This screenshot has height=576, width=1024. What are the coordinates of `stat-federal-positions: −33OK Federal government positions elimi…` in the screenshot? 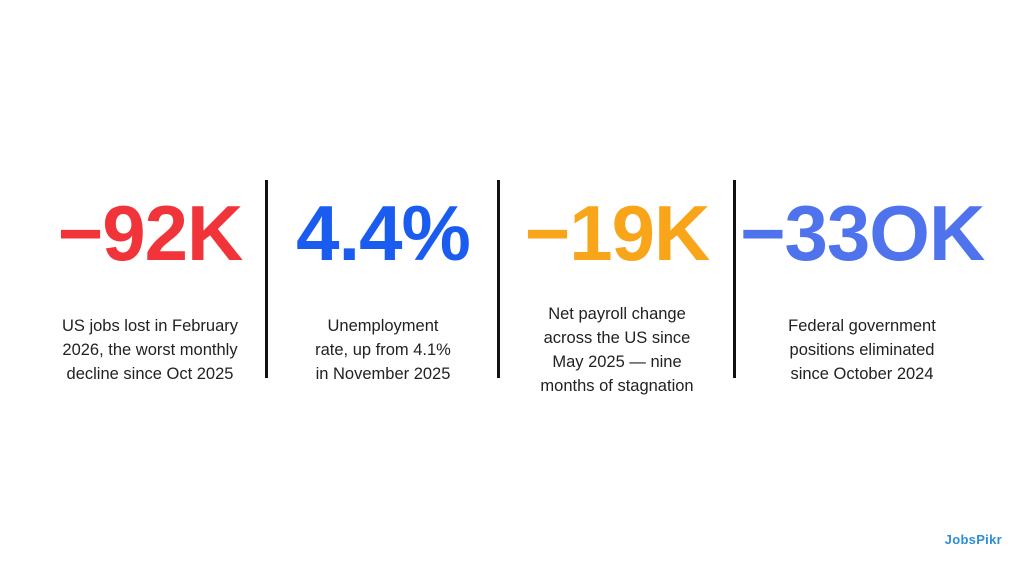 It's located at (862, 295).